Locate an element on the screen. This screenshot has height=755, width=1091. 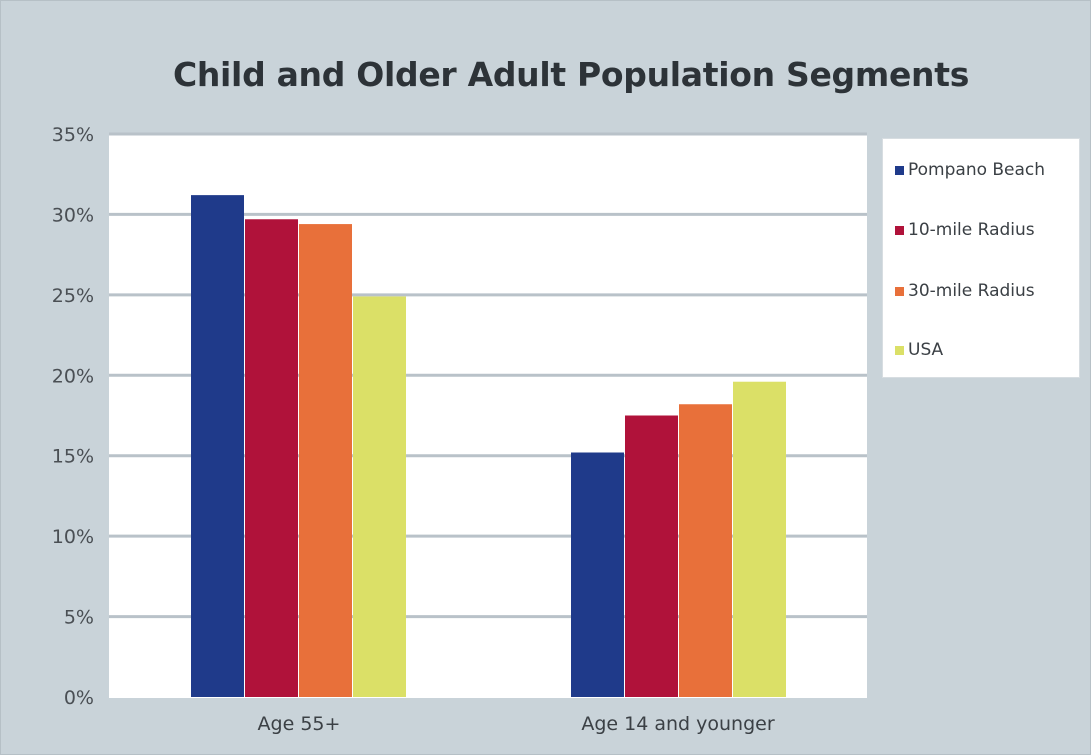
y-tick-label: 25% is located at coordinates (73, 296).